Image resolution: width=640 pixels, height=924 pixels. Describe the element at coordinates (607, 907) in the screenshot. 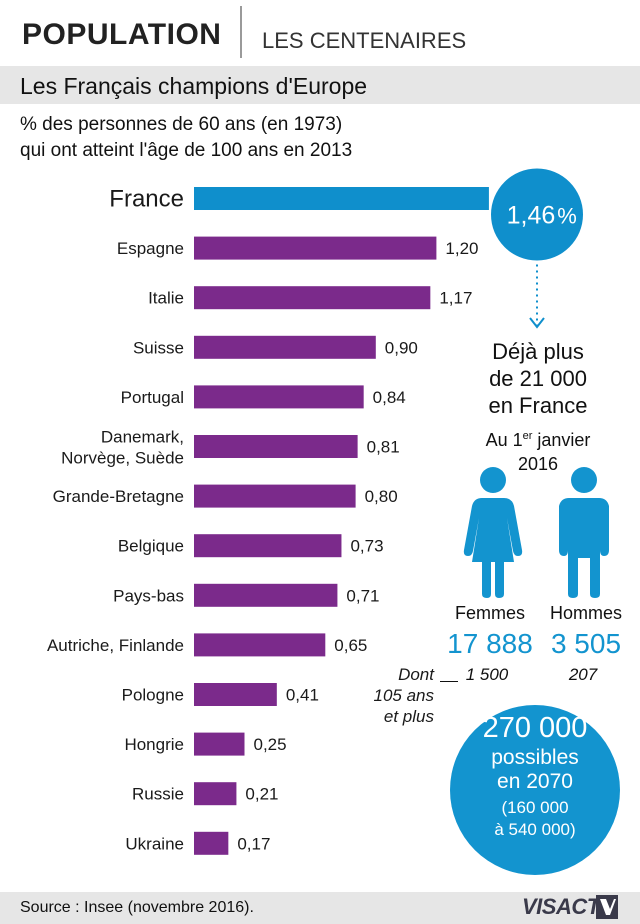

I see `logo-mark-icon` at that location.